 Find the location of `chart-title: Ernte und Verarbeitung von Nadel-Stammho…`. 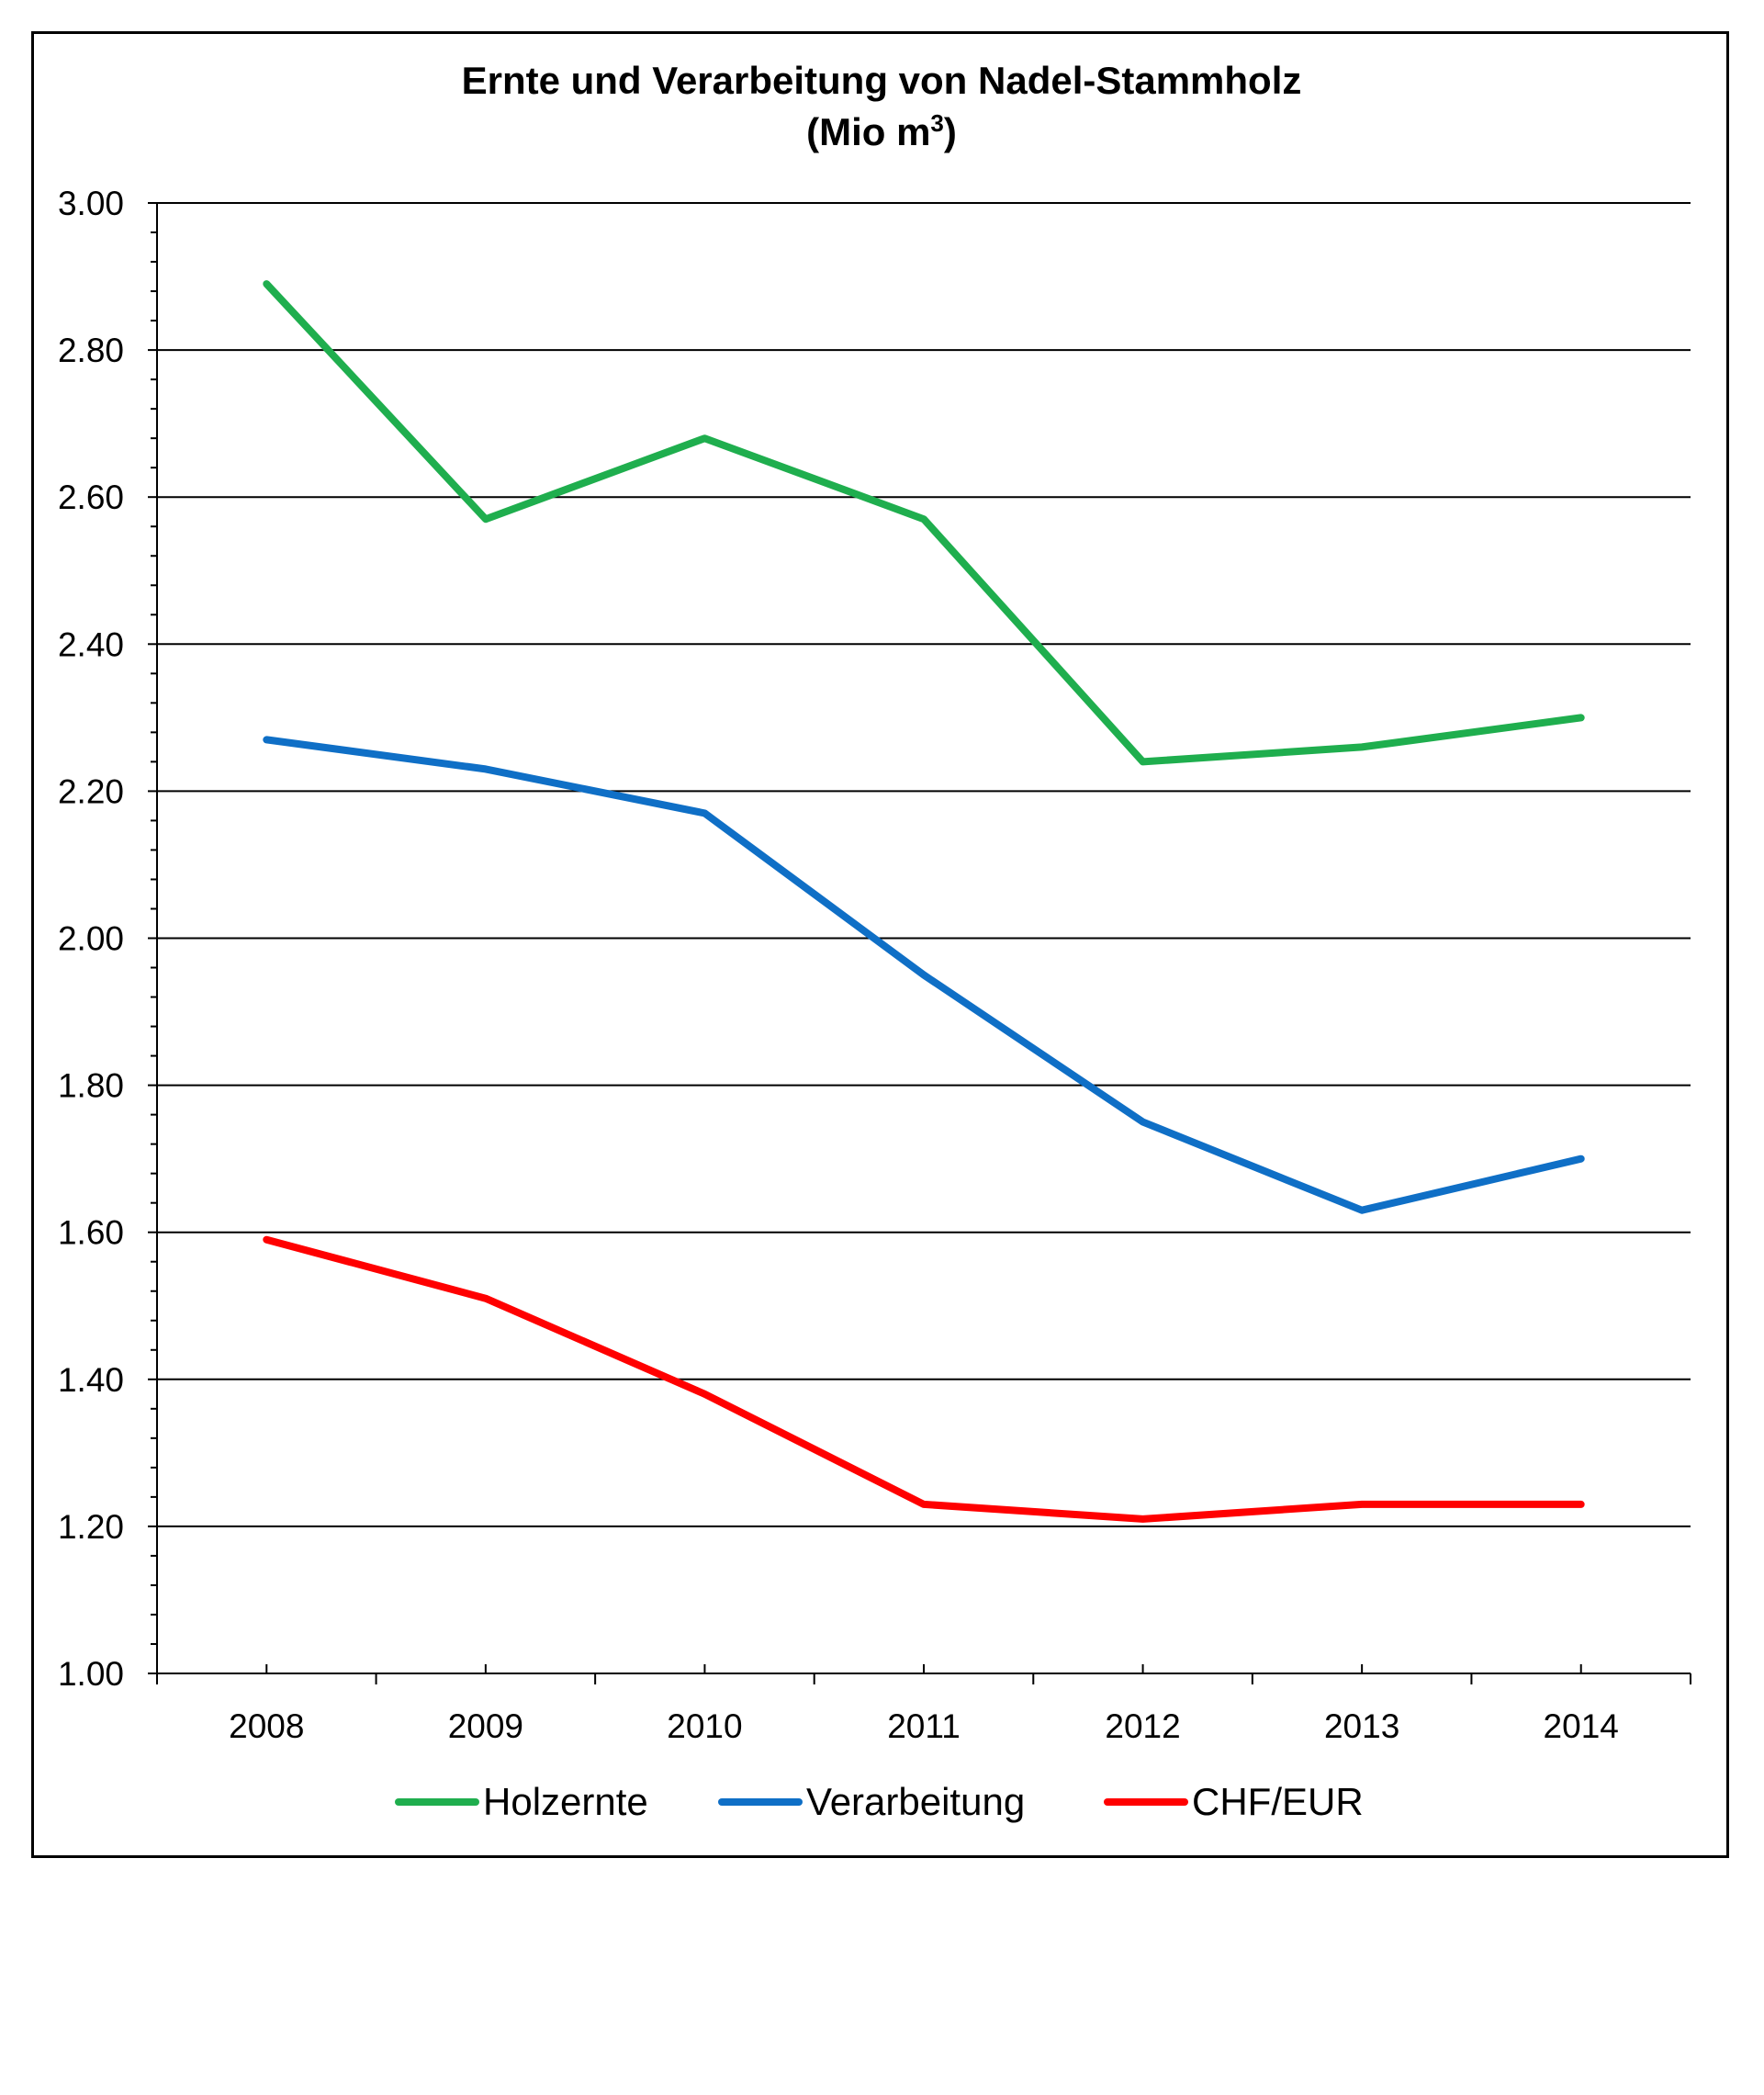

chart-title: Ernte und Verarbeitung von Nadel-Stammho… is located at coordinates (882, 80).